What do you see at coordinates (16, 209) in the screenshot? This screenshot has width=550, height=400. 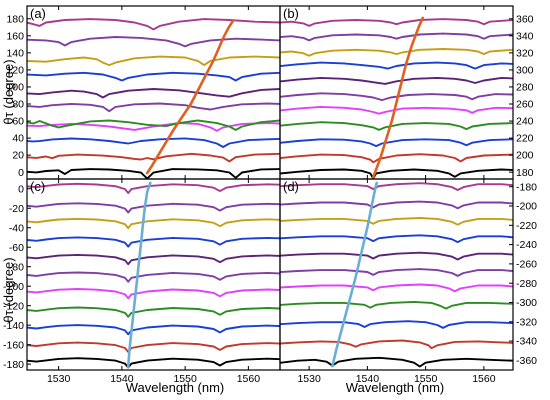 I see `y-tick-label: -20` at bounding box center [16, 209].